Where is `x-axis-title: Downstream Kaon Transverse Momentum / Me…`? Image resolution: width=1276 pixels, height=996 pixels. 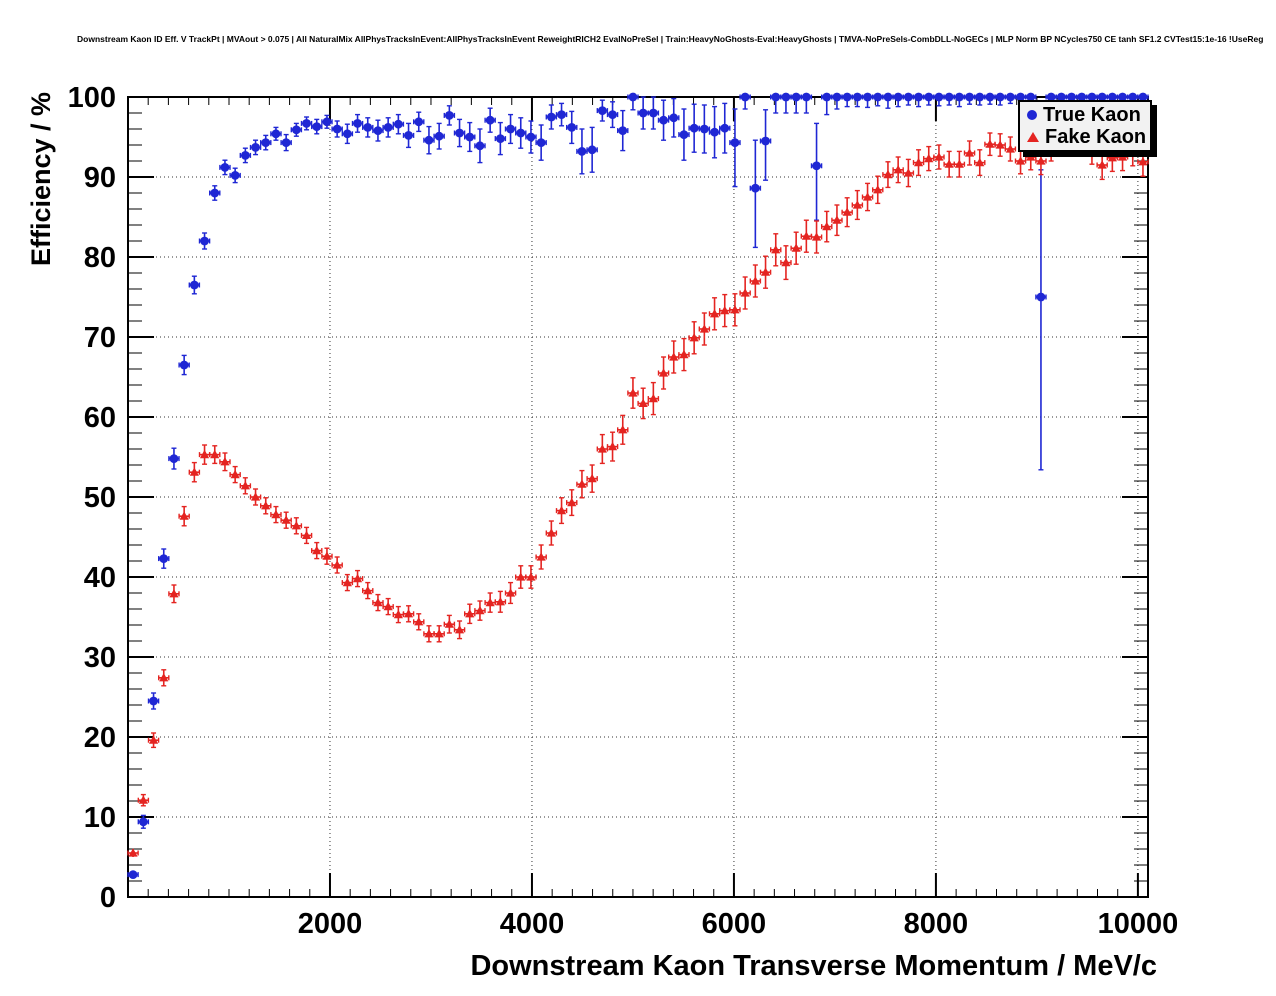 x-axis-title: Downstream Kaon Transverse Momentum / Me… is located at coordinates (813, 966).